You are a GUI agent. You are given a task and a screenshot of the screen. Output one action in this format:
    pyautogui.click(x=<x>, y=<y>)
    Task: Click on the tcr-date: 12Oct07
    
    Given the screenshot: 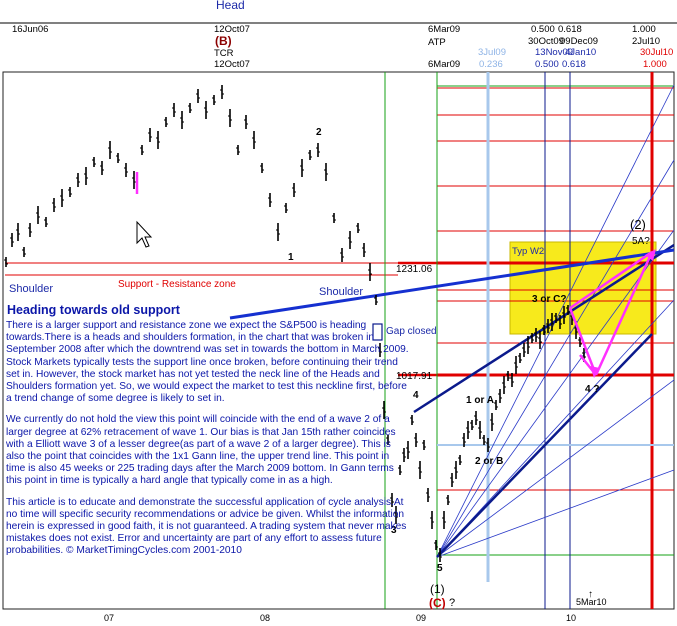 What is the action you would take?
    pyautogui.click(x=232, y=64)
    